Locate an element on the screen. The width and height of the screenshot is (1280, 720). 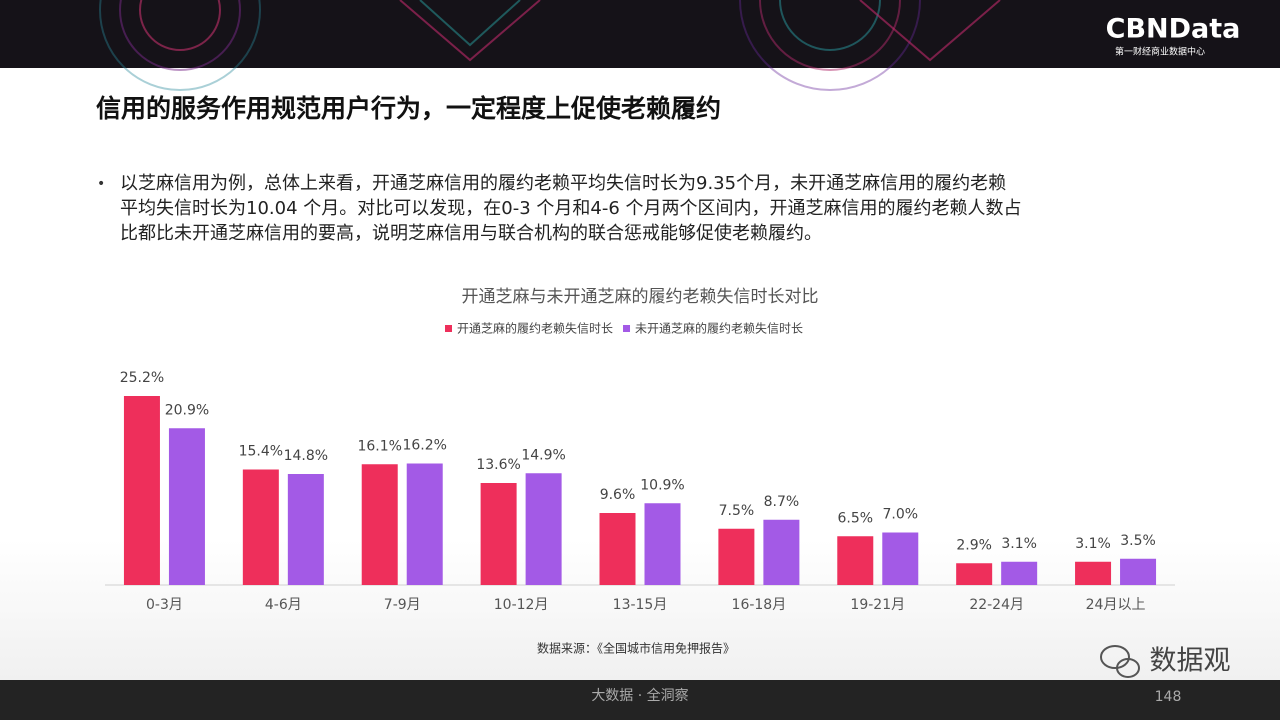
x-tick-label: 13-15月 is located at coordinates (640, 605).